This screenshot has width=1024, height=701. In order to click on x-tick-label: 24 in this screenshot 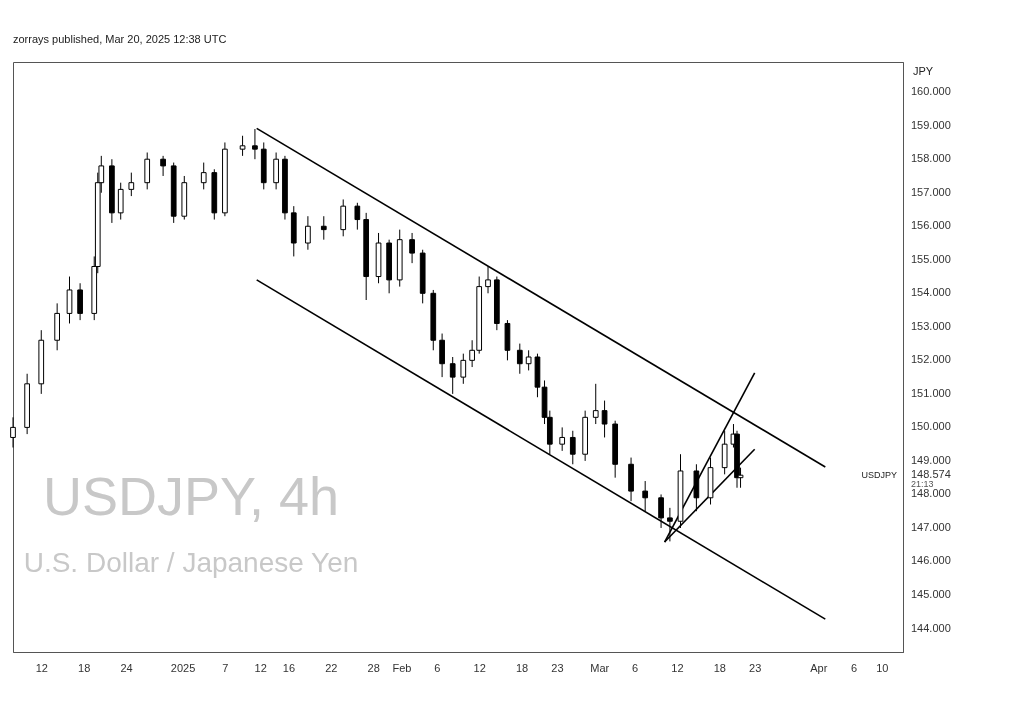, I will do `click(126, 667)`.